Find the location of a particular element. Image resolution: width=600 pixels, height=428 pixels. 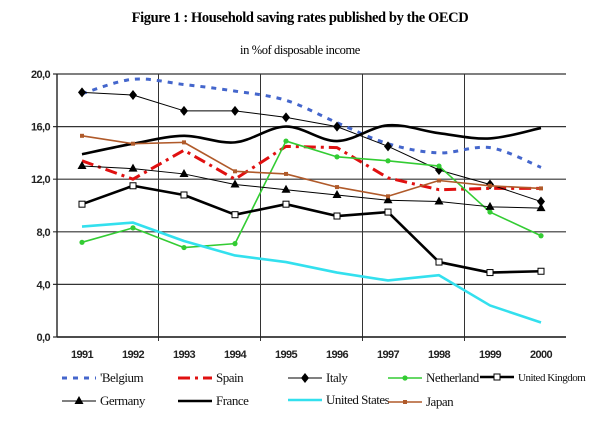

series-france is located at coordinates (311, 139).